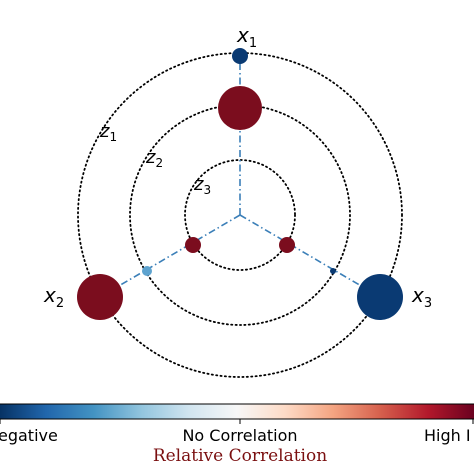 The image size is (474, 474). I want to click on node-x1-inner, so click(240, 108).